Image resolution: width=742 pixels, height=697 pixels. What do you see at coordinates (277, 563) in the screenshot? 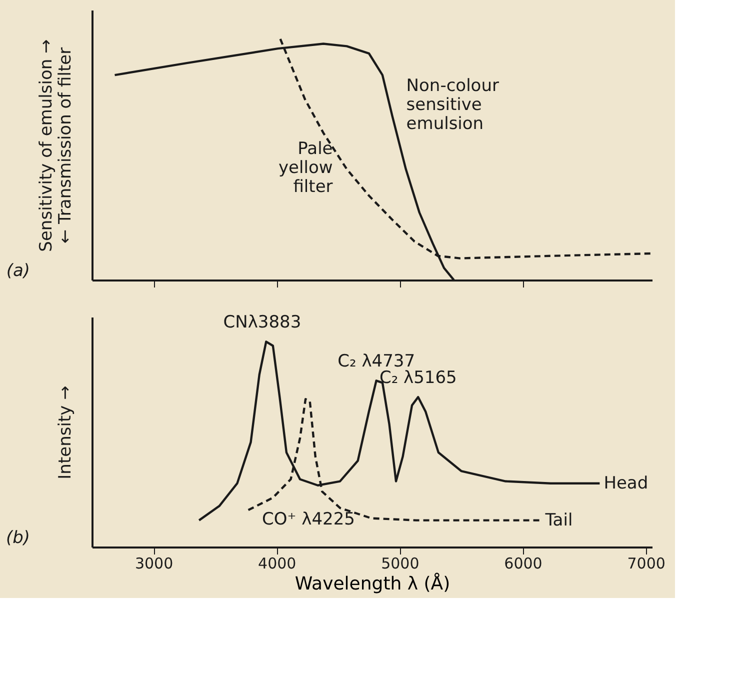
I see `x-tick-label: 4000` at bounding box center [277, 563].